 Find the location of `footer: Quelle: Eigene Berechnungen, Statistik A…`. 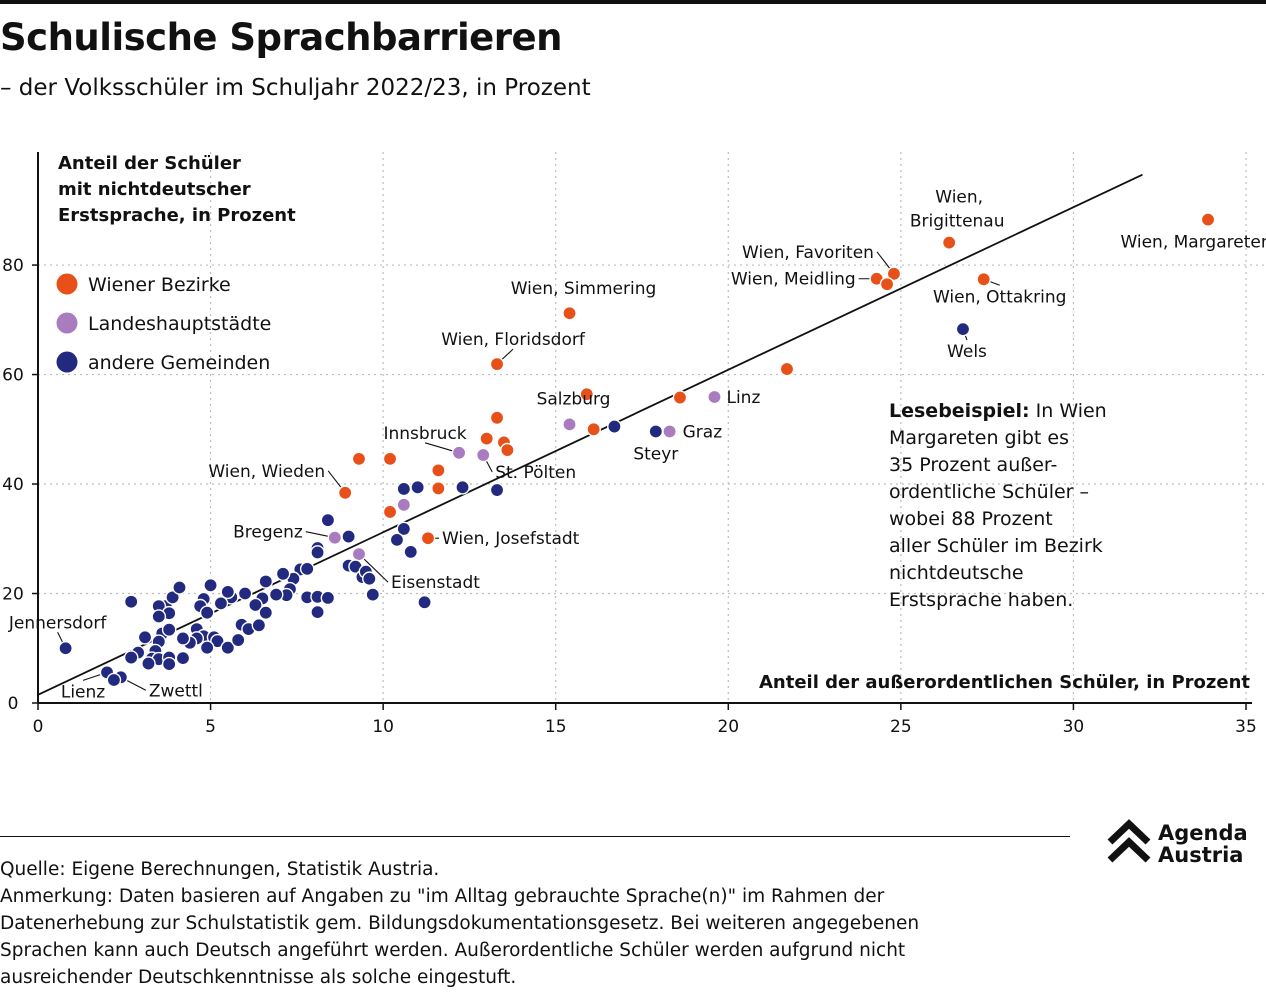

footer: Quelle: Eigene Berechnungen, Statistik A… is located at coordinates (530, 923).